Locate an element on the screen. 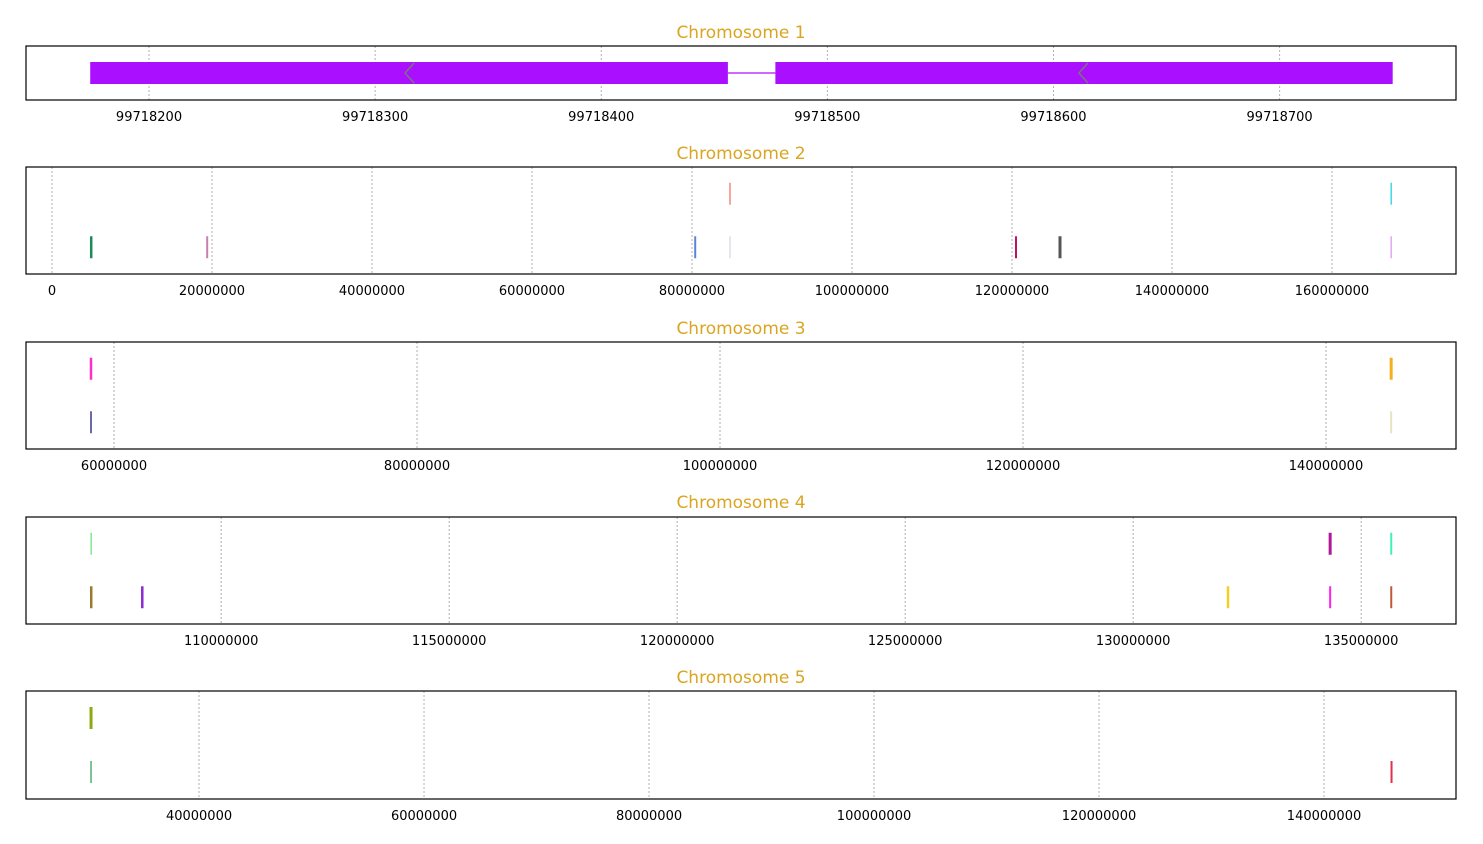  x-tick-label: 110000000 is located at coordinates (221, 641).